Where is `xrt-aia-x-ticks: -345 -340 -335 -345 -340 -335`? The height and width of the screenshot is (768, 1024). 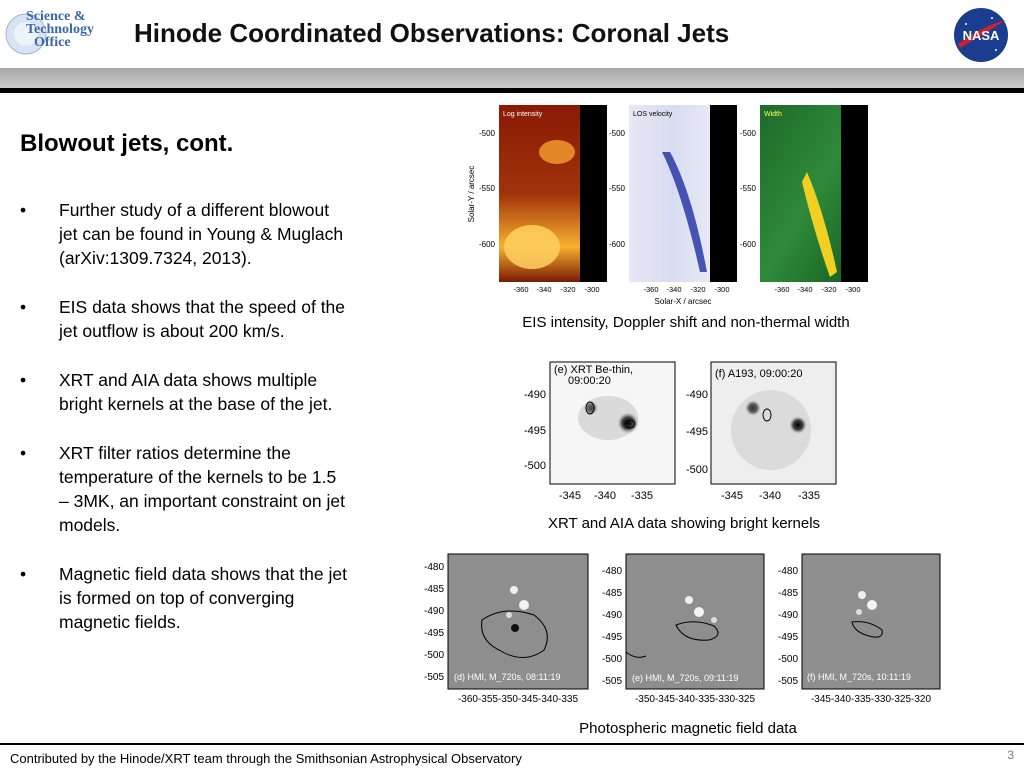 xrt-aia-x-ticks: -345 -340 -335 -345 -340 -335 is located at coordinates (689, 496).